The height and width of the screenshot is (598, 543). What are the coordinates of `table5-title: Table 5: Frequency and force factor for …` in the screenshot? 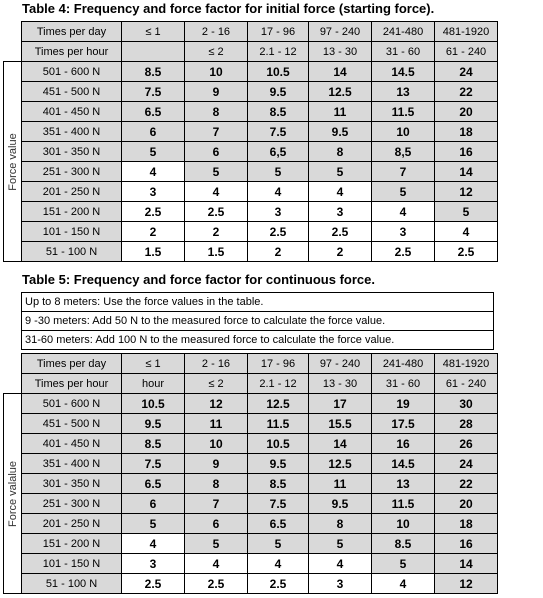 It's located at (198, 279).